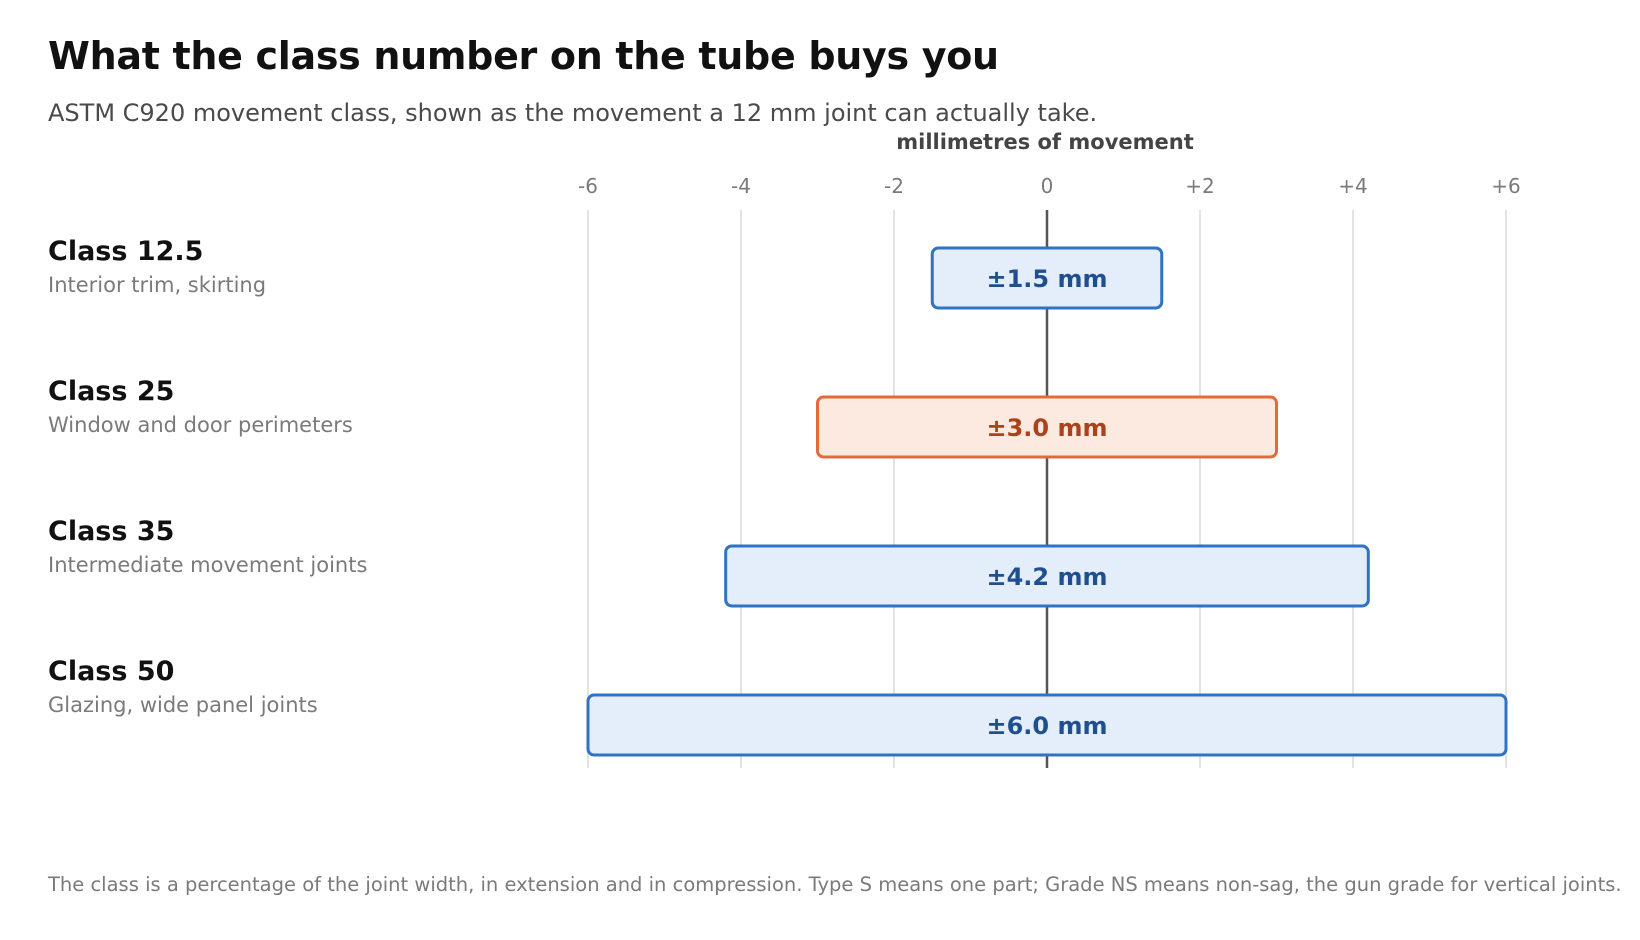  I want to click on x-tick-label: -4, so click(741, 186).